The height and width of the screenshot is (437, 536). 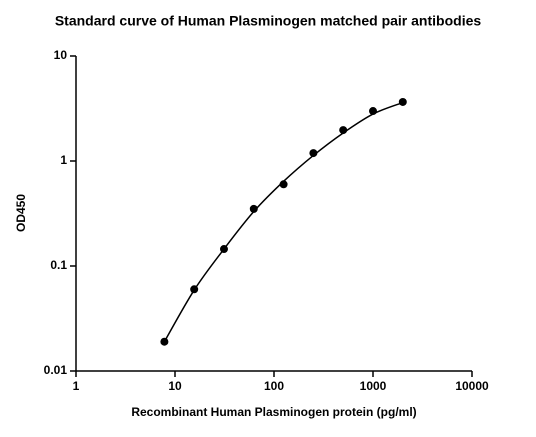 What do you see at coordinates (472, 386) in the screenshot?
I see `x-tick-label: 10000` at bounding box center [472, 386].